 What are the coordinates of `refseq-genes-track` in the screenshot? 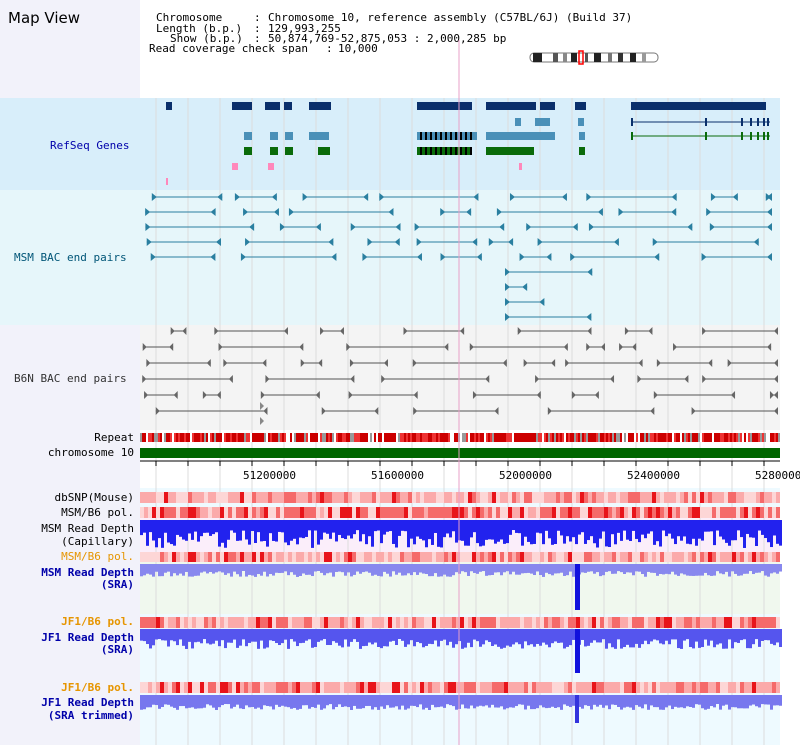 It's located at (468, 143).